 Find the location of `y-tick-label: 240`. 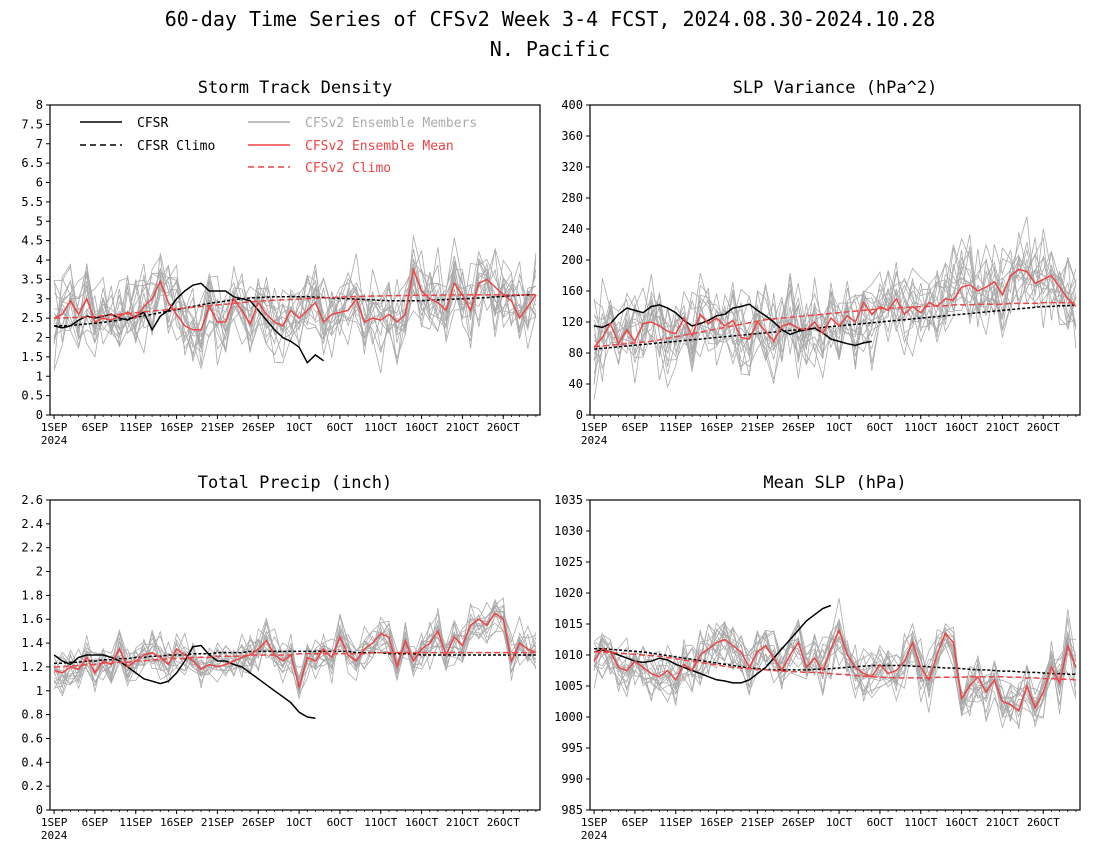

y-tick-label: 240 is located at coordinates (572, 229).